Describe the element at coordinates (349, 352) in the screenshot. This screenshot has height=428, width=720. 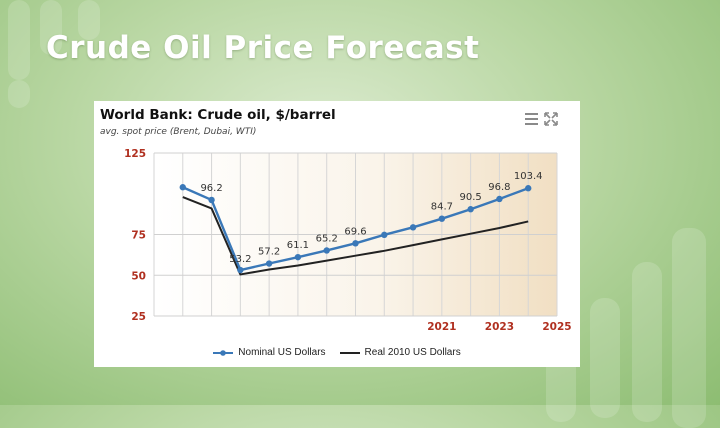
I see `legend-marker-real` at that location.